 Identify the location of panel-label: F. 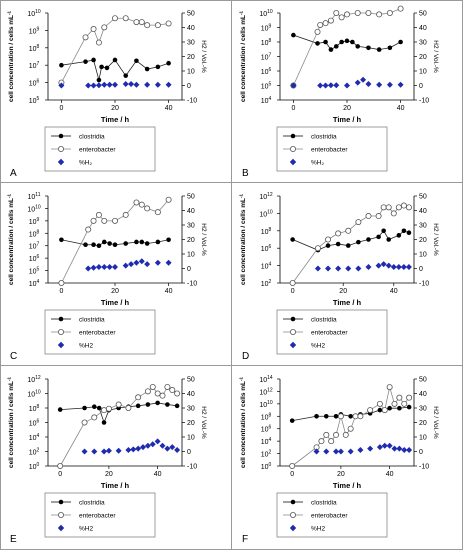
(245, 539).